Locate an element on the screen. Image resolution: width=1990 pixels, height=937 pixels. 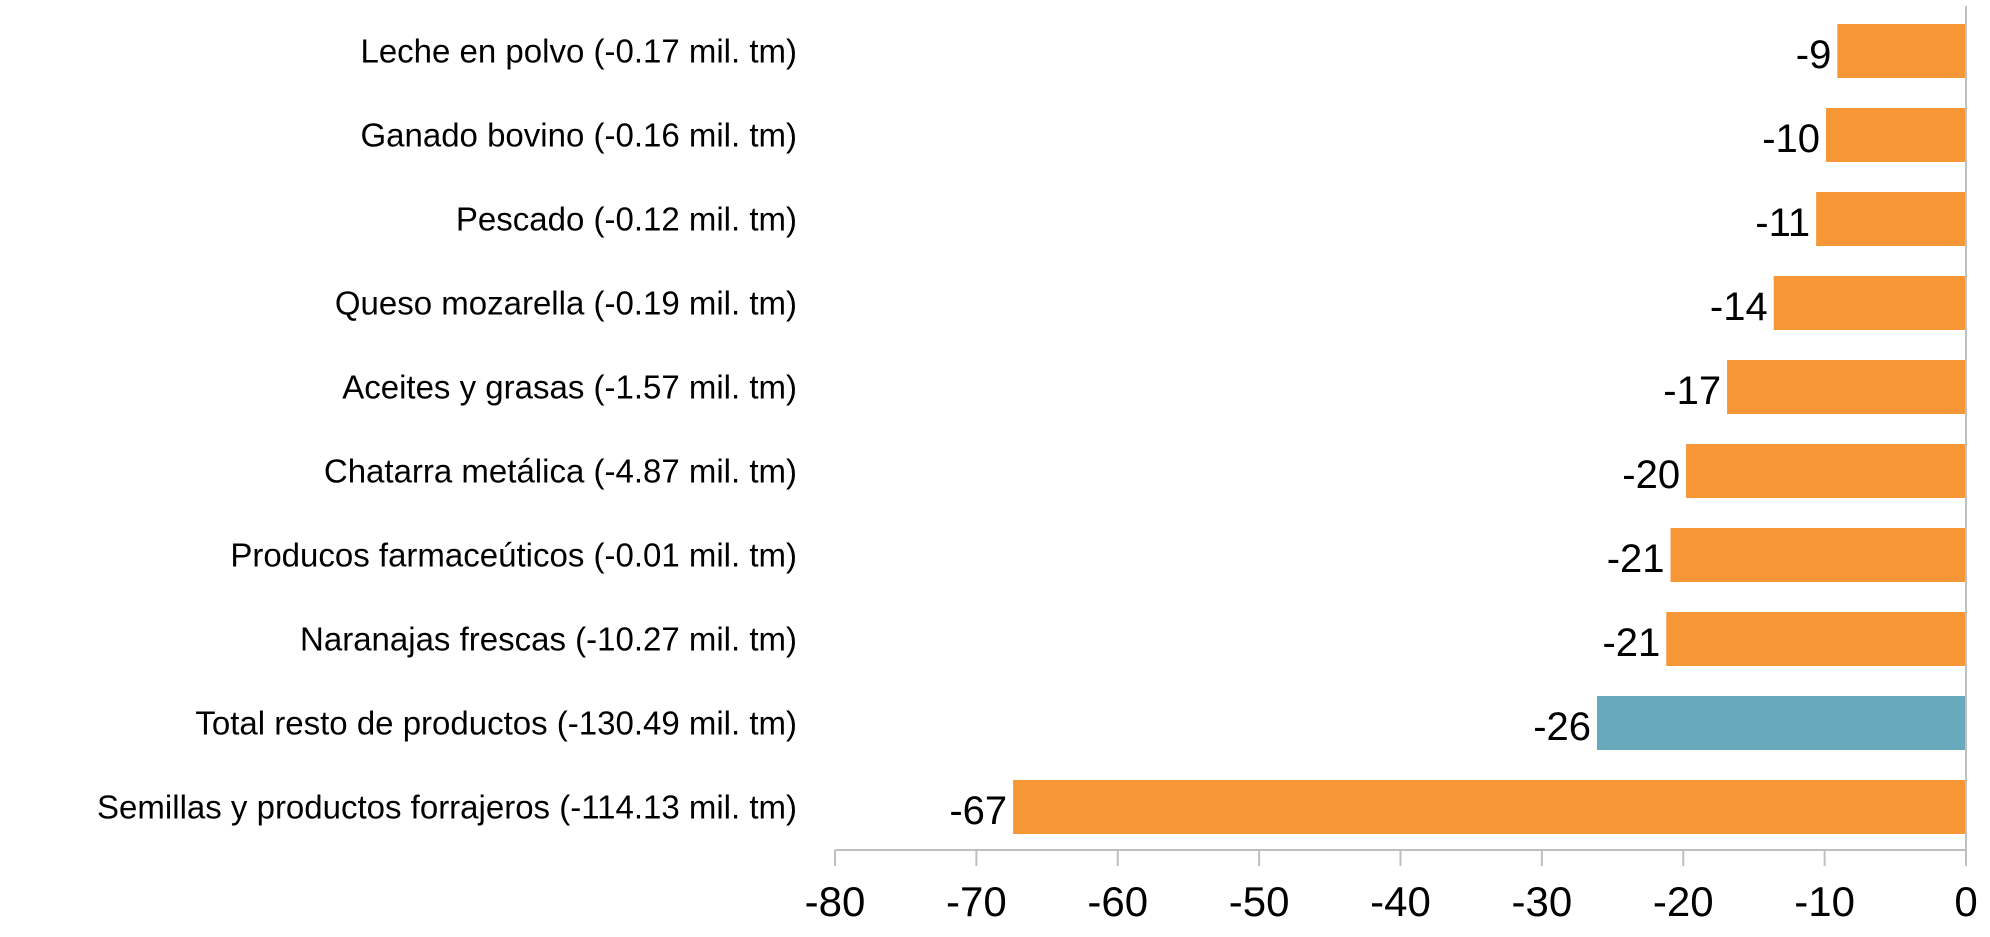
category-label: Pescado (-0.12 mil. tm) is located at coordinates (626, 219).